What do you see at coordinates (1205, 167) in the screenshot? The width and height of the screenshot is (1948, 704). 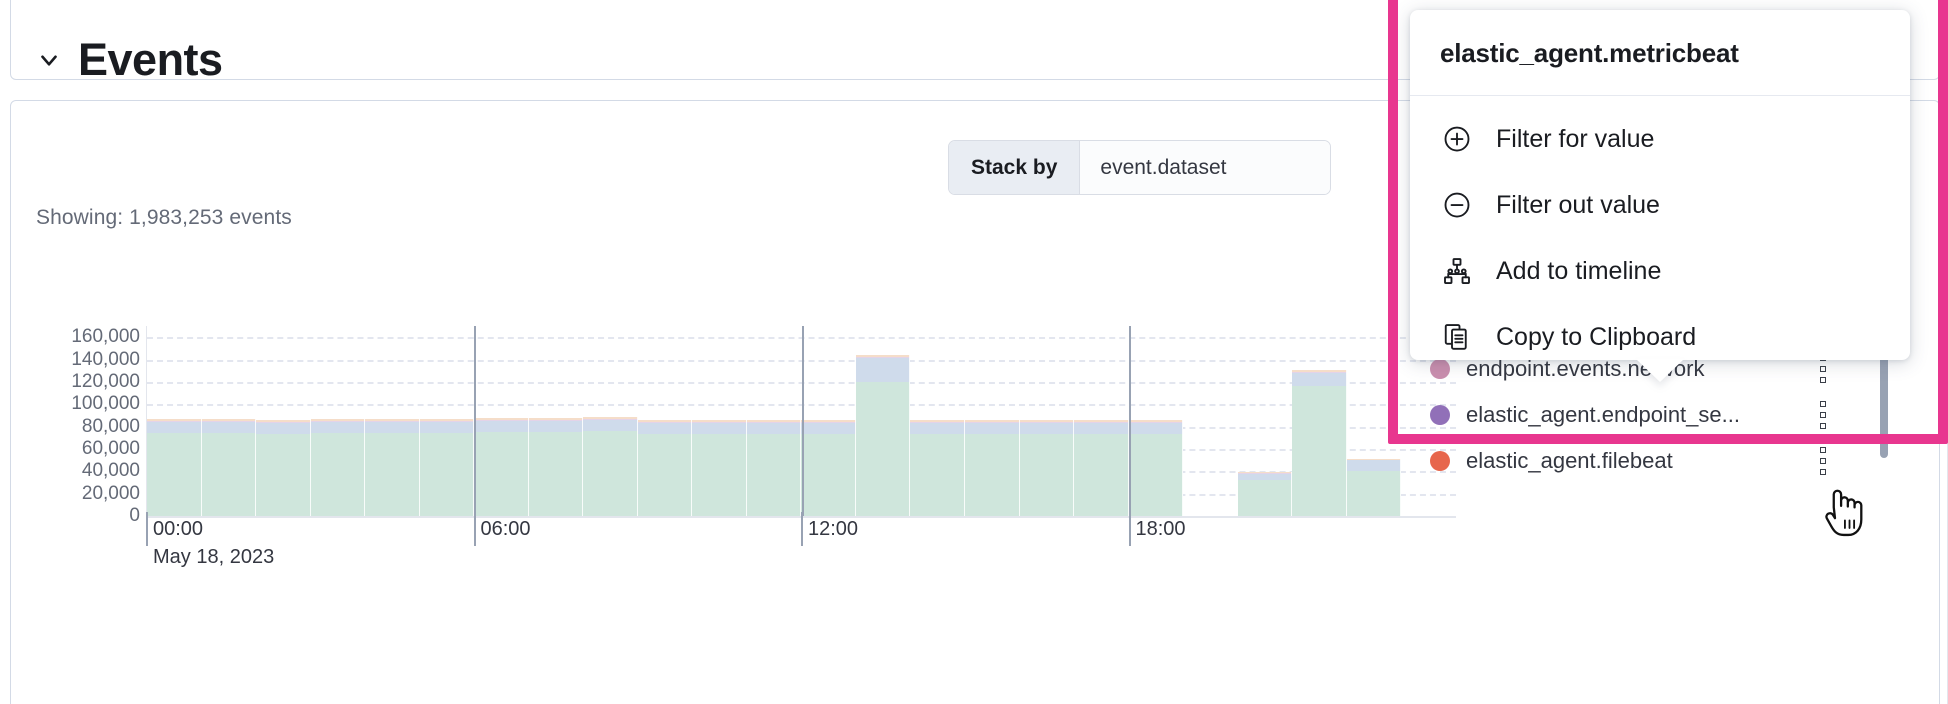 I see `stack-by-value: event.dataset` at bounding box center [1205, 167].